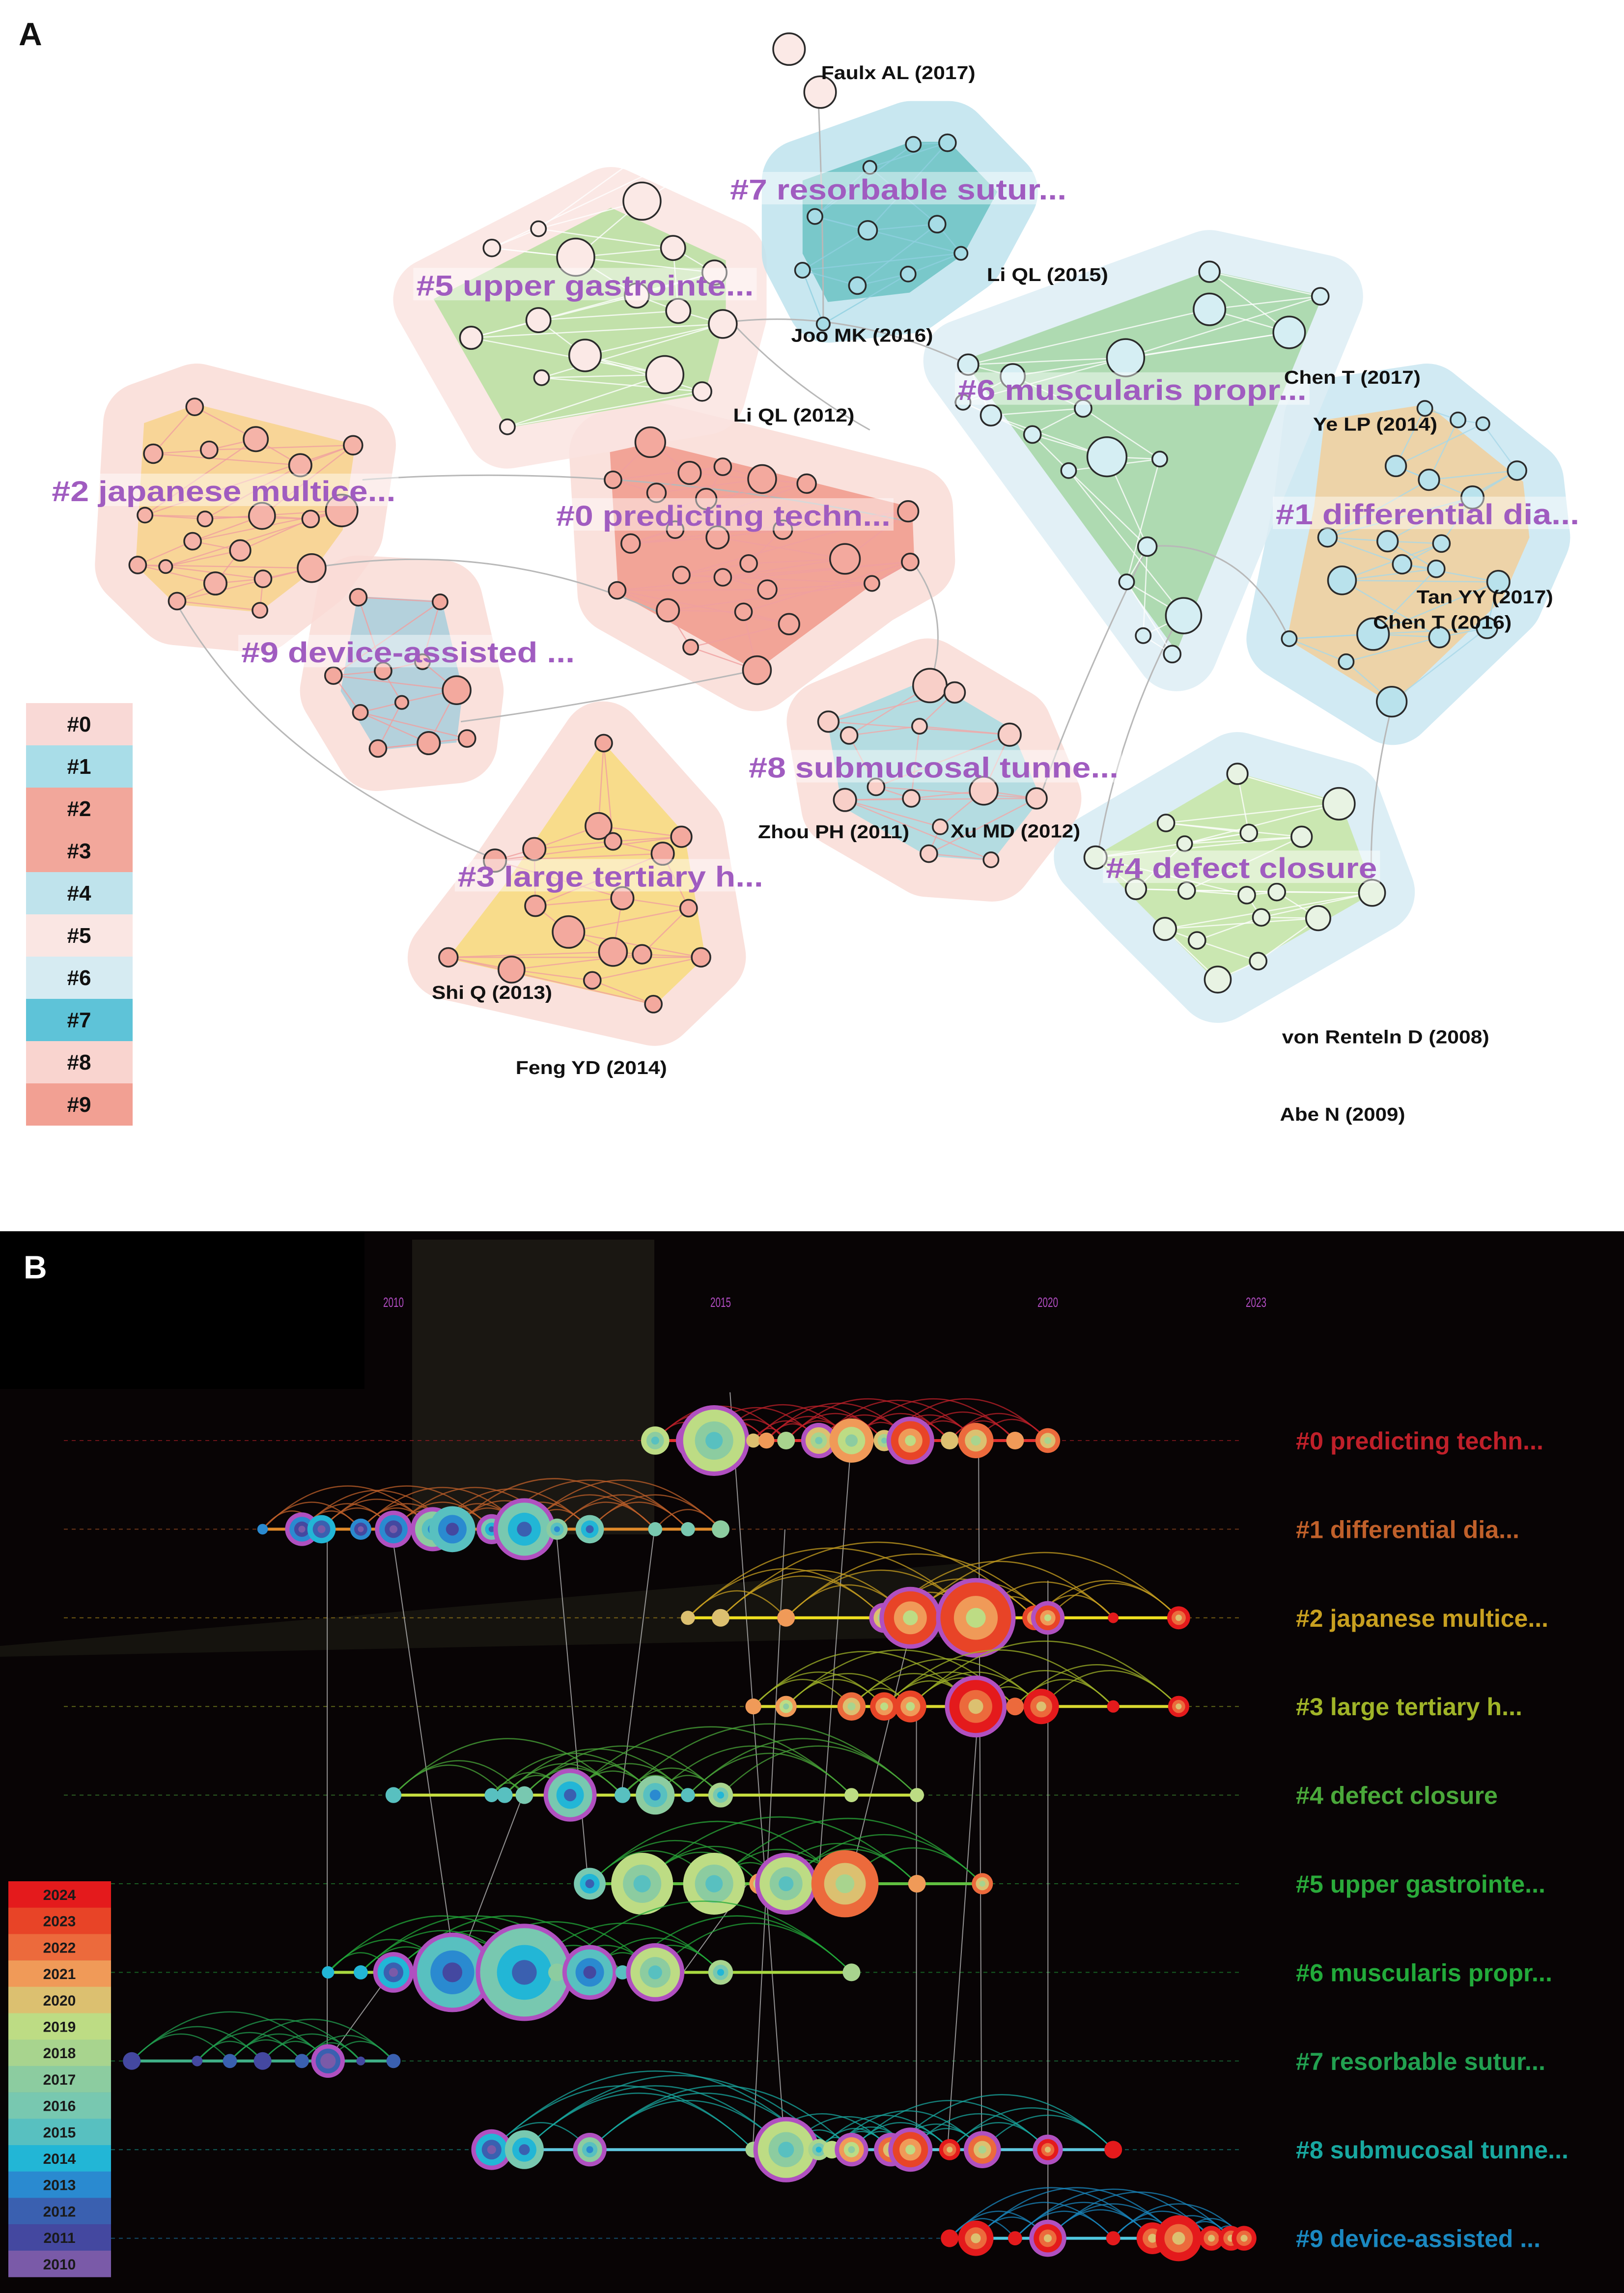  I want to click on author-label: Joo MK (2016), so click(862, 335).